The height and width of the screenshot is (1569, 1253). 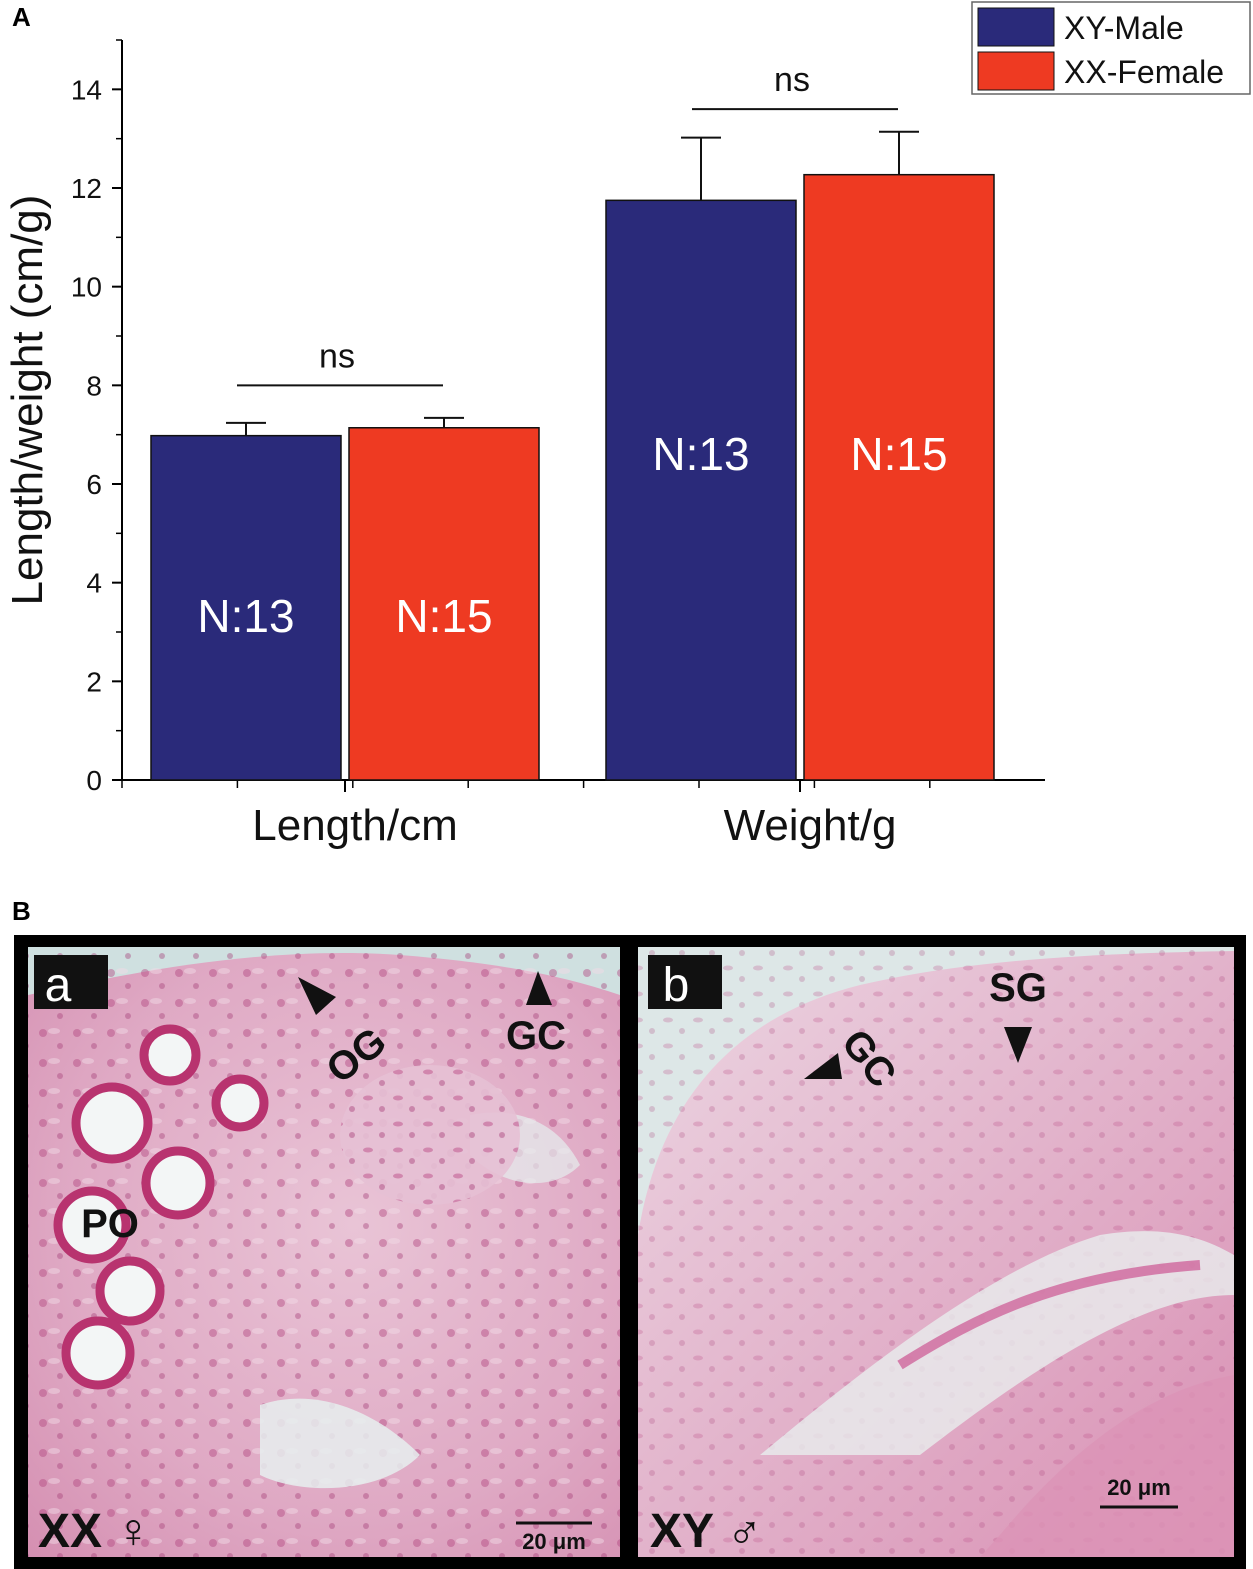 I want to click on arrowhead-gc-a, so click(x=539, y=988).